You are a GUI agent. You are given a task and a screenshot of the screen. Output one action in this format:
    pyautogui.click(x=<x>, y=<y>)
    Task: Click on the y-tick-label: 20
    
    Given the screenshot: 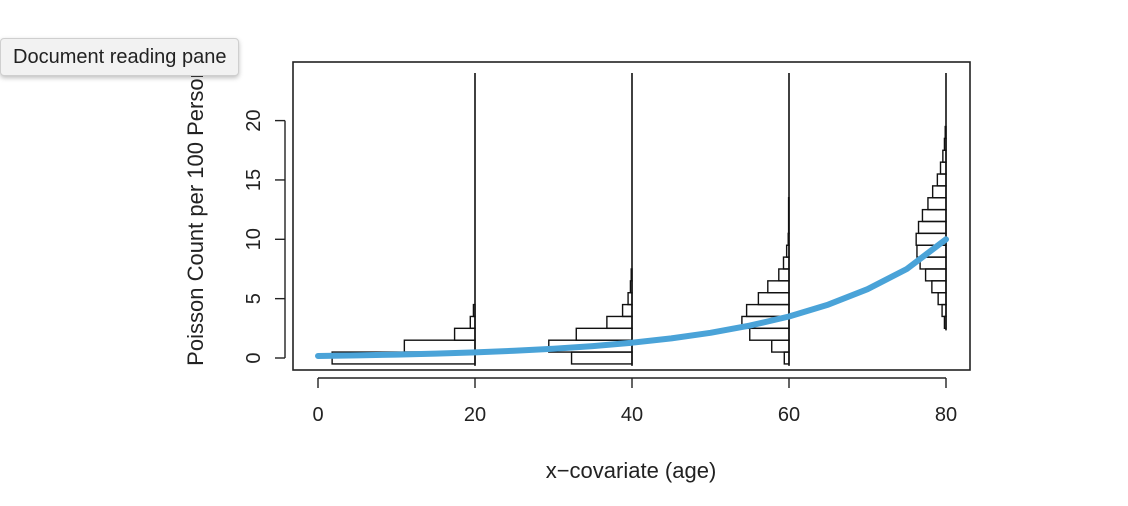 What is the action you would take?
    pyautogui.click(x=254, y=120)
    